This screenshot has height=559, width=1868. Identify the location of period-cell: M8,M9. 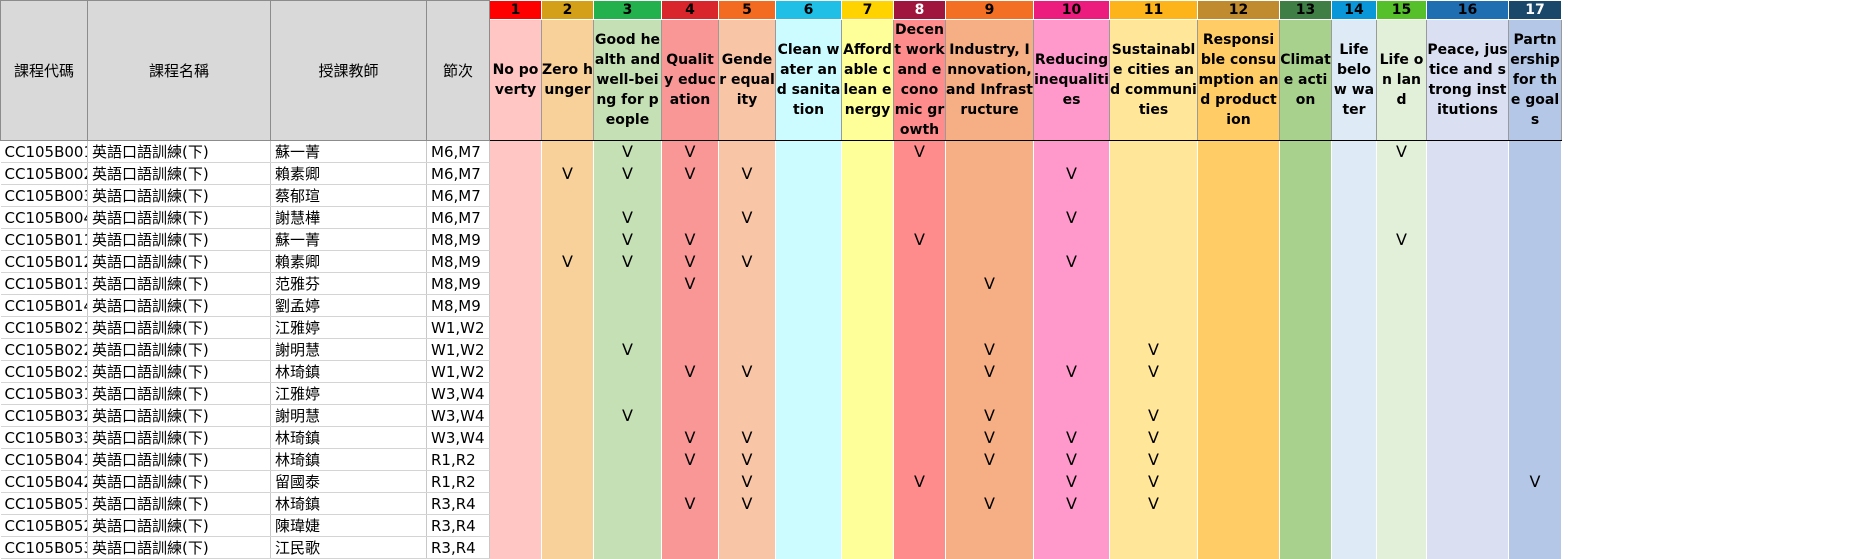
(458, 239).